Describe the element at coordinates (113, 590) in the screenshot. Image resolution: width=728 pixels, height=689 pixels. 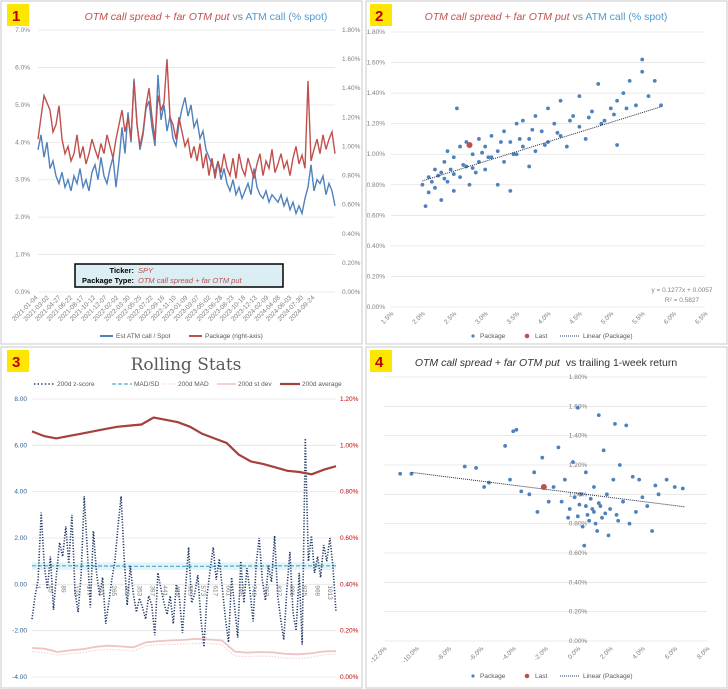
I see `x-axis-tick: 265` at that location.